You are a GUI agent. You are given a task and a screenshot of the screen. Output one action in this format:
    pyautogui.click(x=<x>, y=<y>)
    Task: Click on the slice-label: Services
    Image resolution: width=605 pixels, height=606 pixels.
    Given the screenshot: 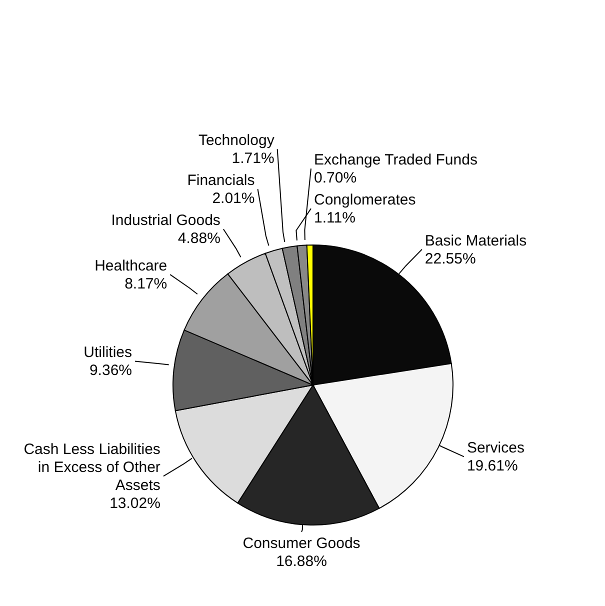 What is the action you would take?
    pyautogui.click(x=495, y=448)
    